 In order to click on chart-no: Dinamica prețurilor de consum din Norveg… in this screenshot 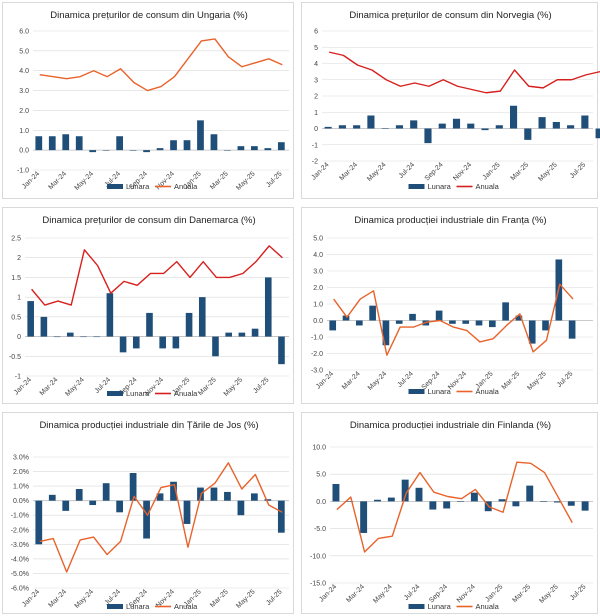, I will do `click(455, 100)`.